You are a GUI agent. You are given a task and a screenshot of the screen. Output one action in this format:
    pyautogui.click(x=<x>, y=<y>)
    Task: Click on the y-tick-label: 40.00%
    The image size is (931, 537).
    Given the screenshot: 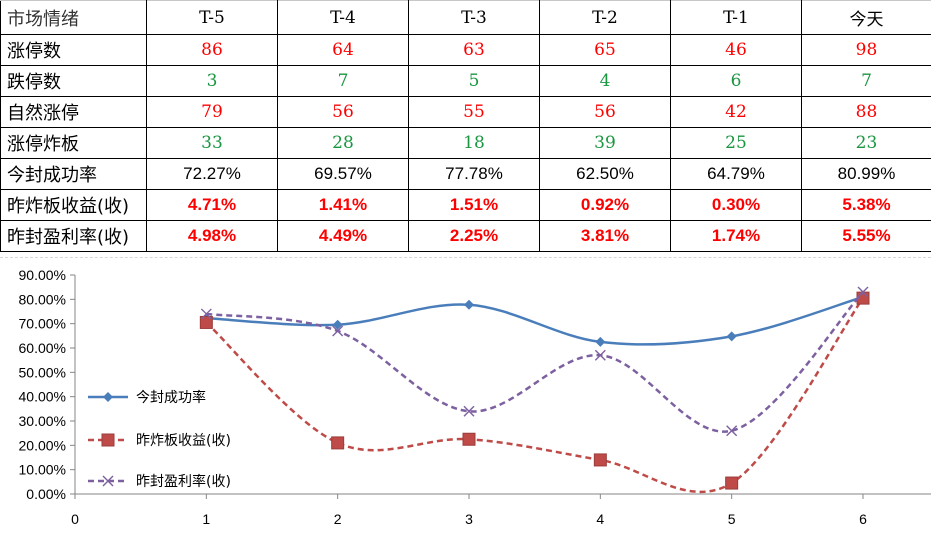 What is the action you would take?
    pyautogui.click(x=42, y=397)
    